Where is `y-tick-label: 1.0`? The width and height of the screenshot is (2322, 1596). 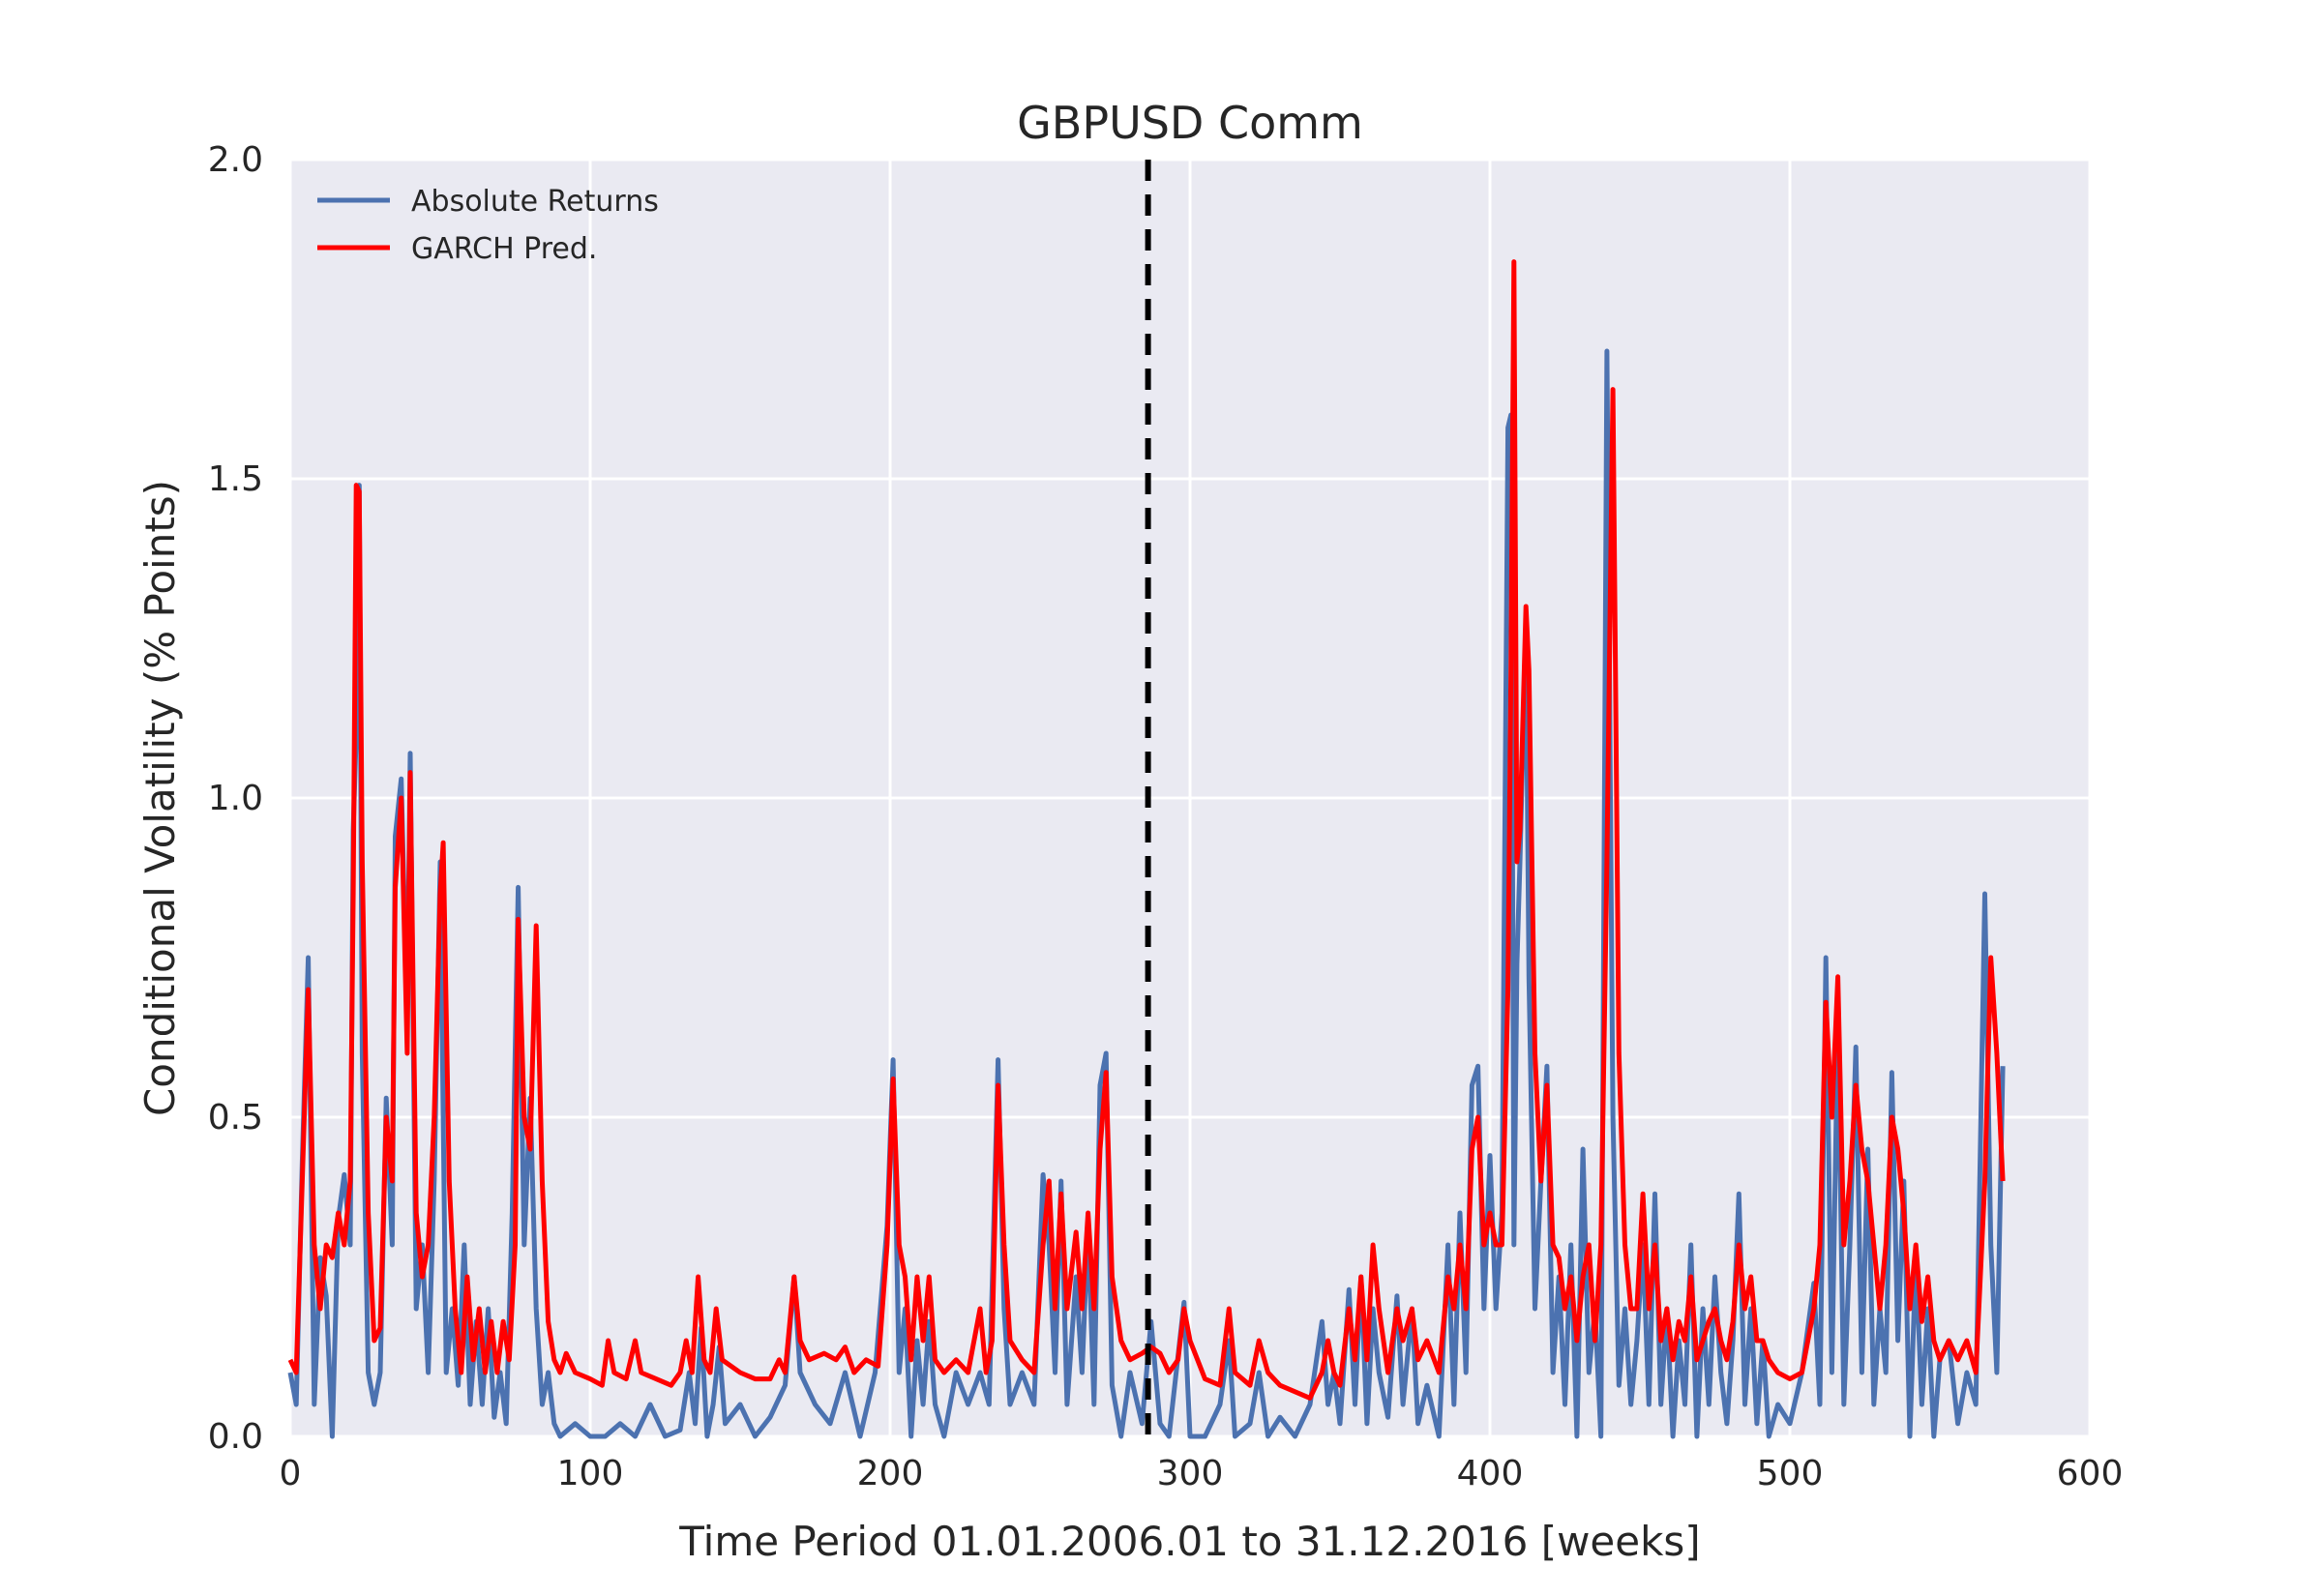
y-tick-label: 1.0 is located at coordinates (235, 798).